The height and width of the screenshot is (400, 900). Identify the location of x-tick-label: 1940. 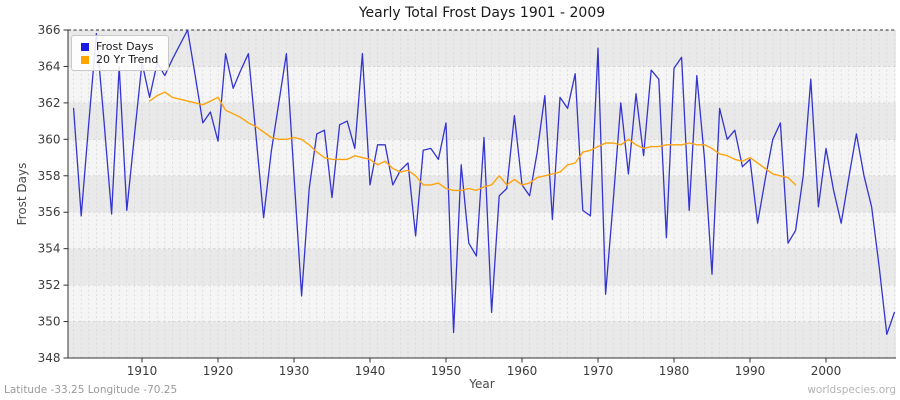
(370, 371).